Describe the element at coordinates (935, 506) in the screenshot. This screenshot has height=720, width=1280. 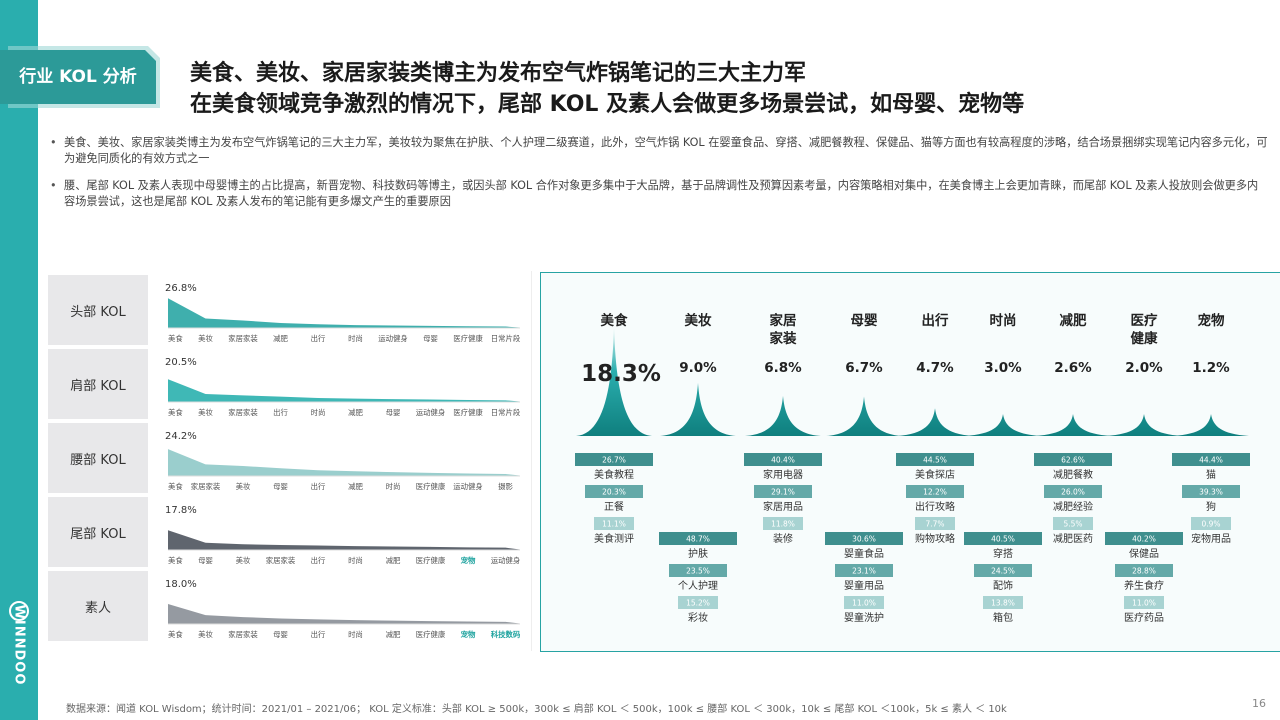
I see `subcategory-name: 出行攻略` at that location.